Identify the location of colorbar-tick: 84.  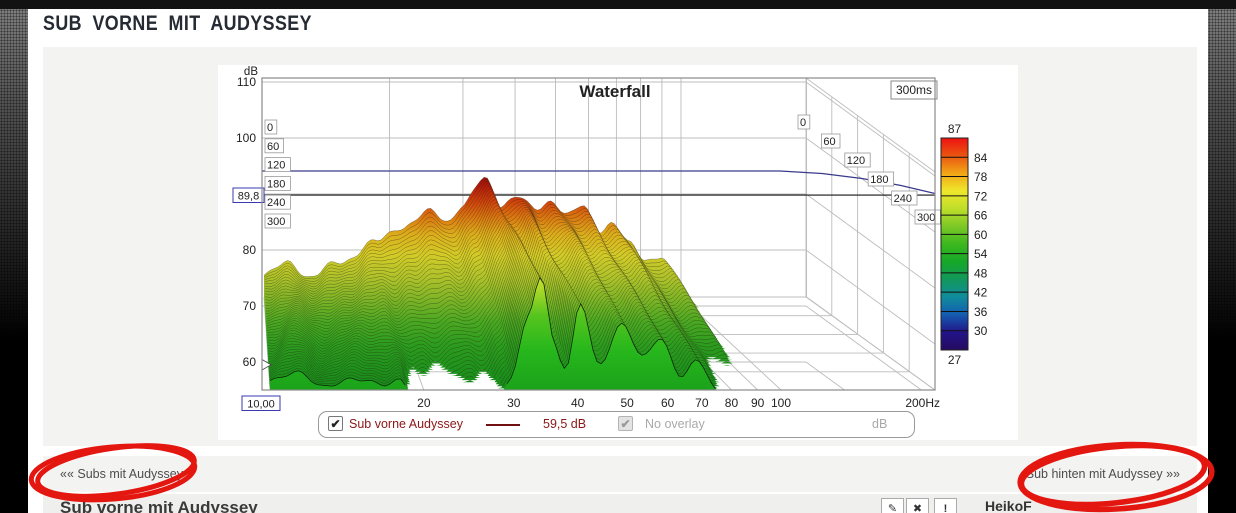
(981, 158).